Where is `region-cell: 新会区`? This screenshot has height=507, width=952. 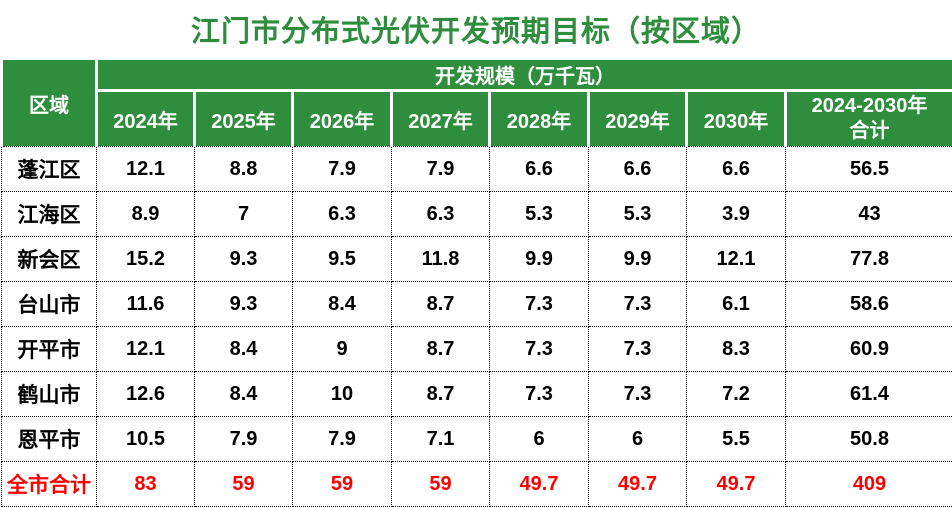 region-cell: 新会区 is located at coordinates (49, 259).